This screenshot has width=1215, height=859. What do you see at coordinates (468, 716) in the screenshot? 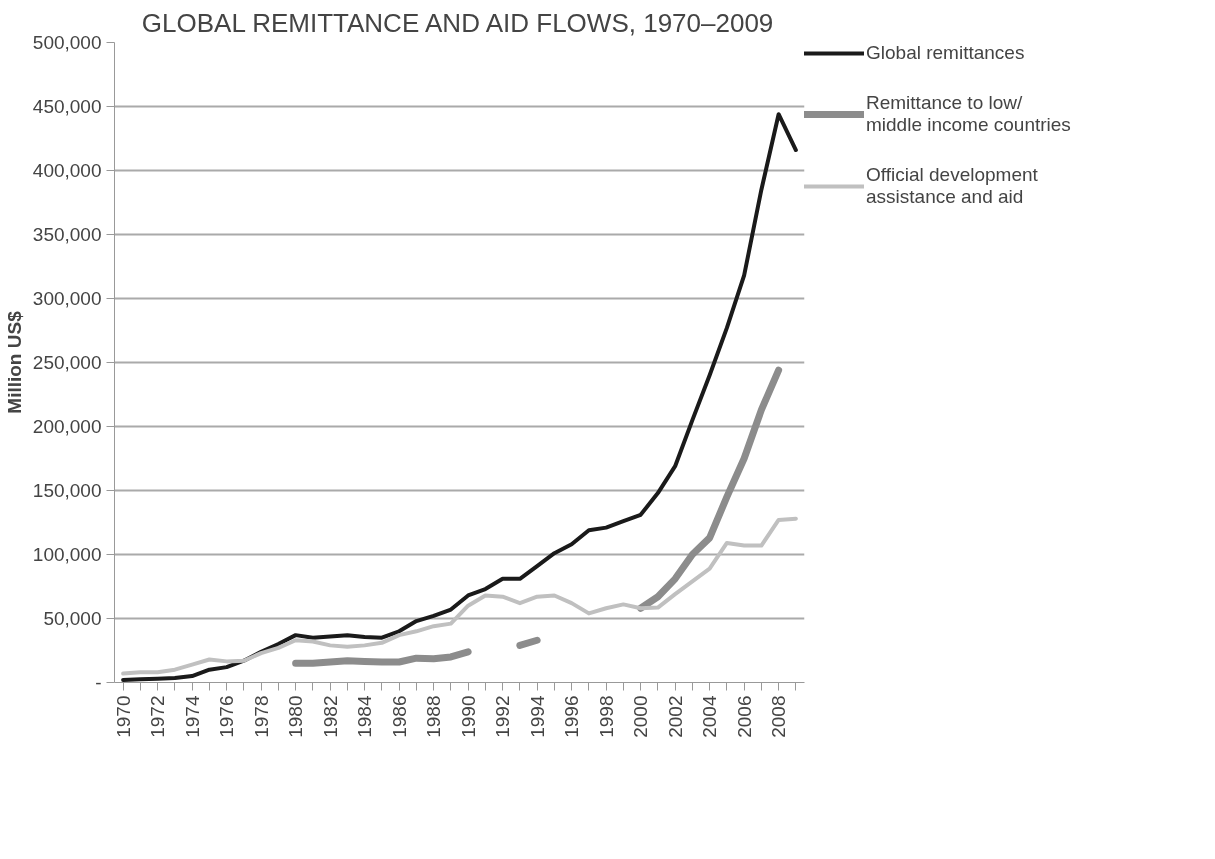
I see `x-tick-label: 1990` at bounding box center [468, 716].